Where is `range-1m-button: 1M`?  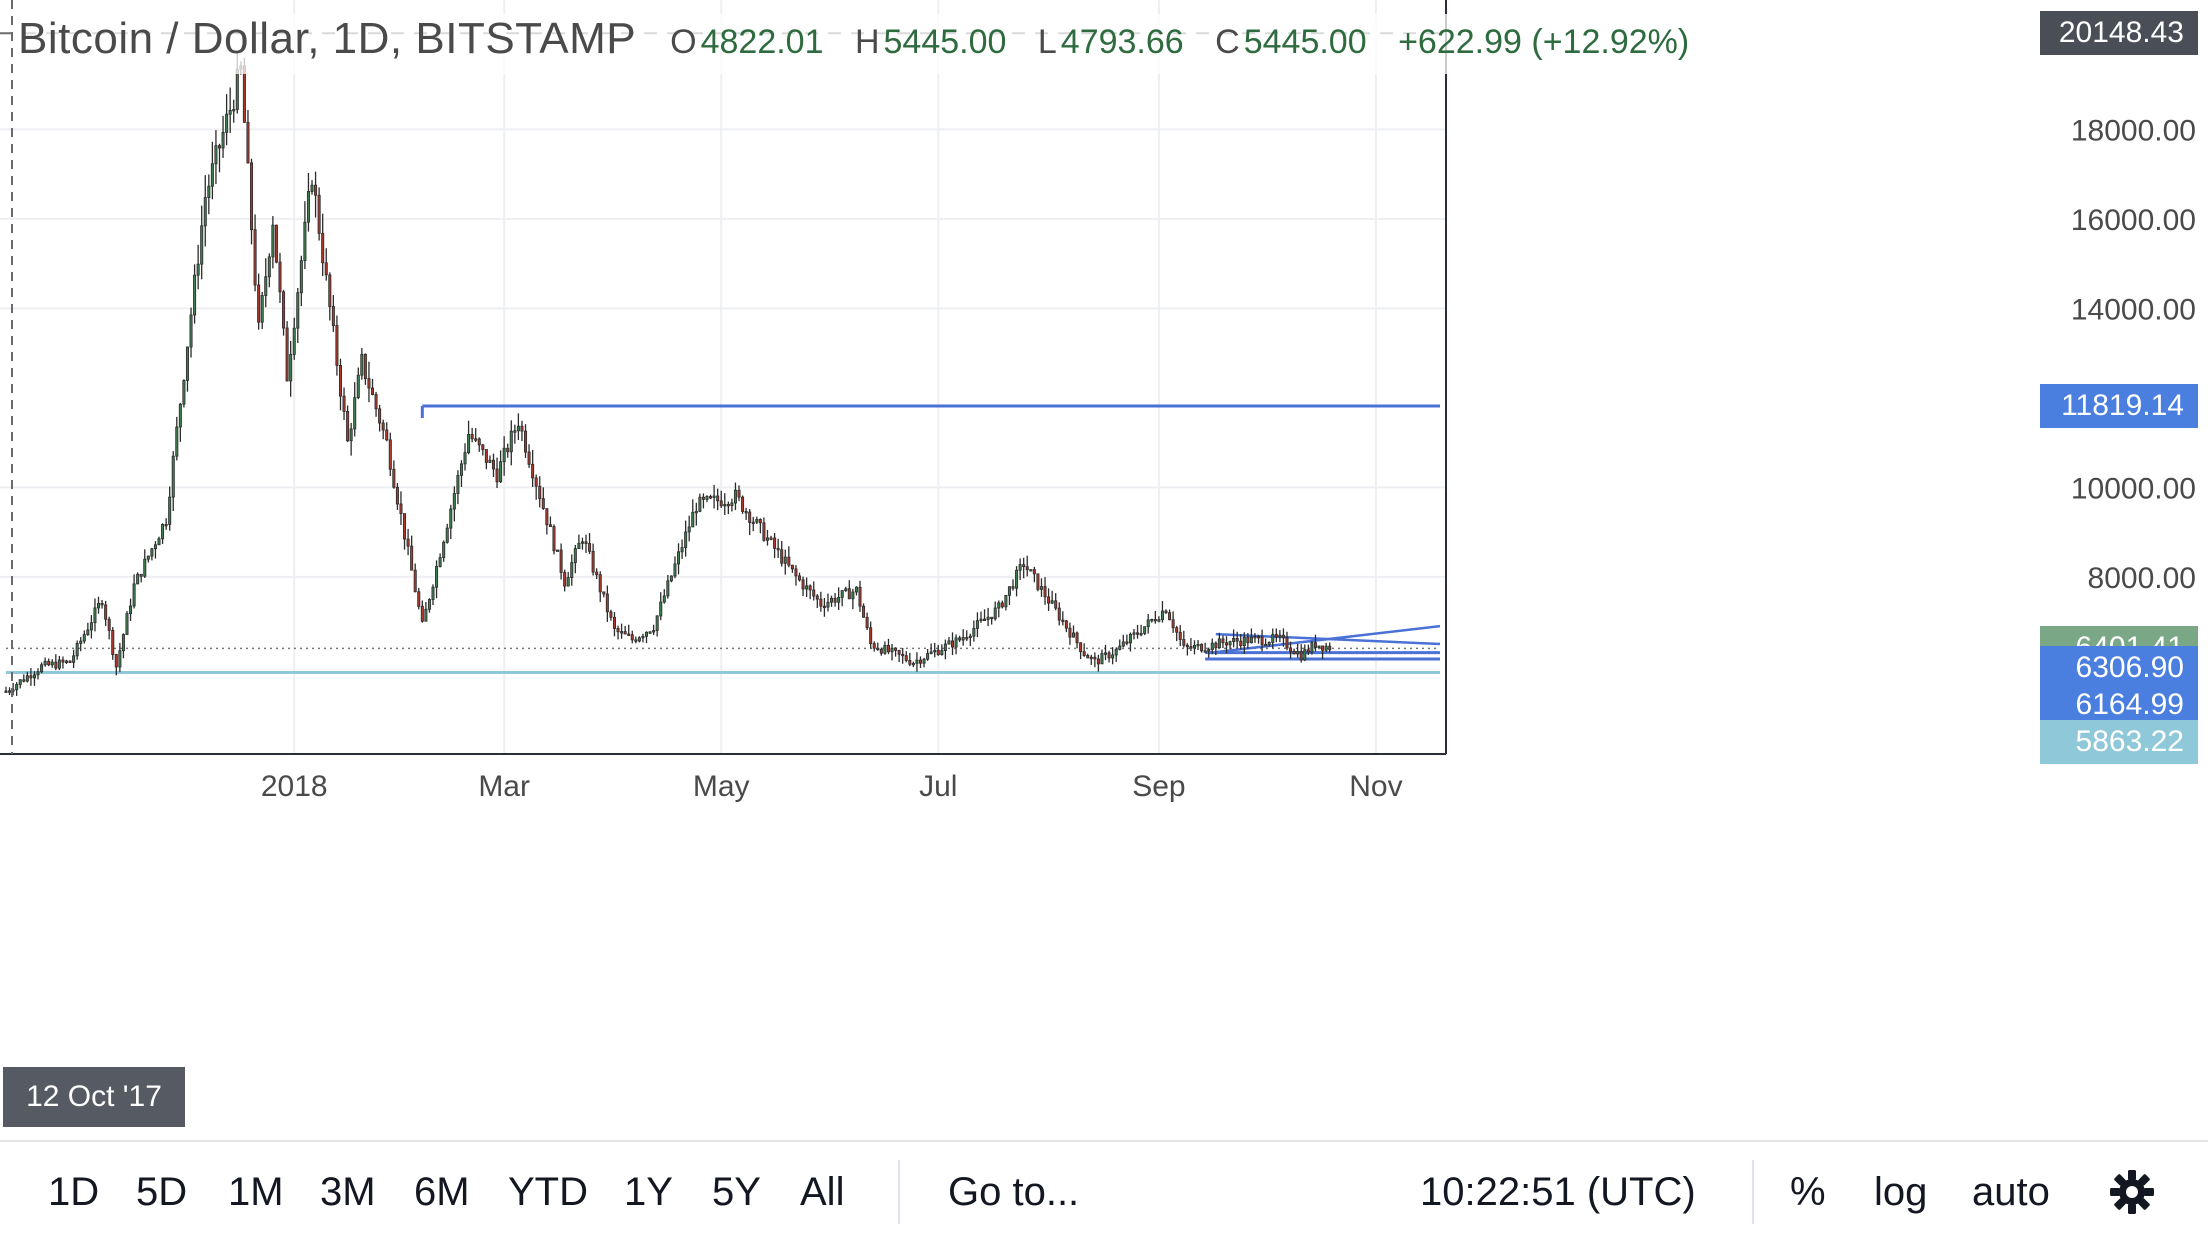
range-1m-button: 1M is located at coordinates (256, 1192).